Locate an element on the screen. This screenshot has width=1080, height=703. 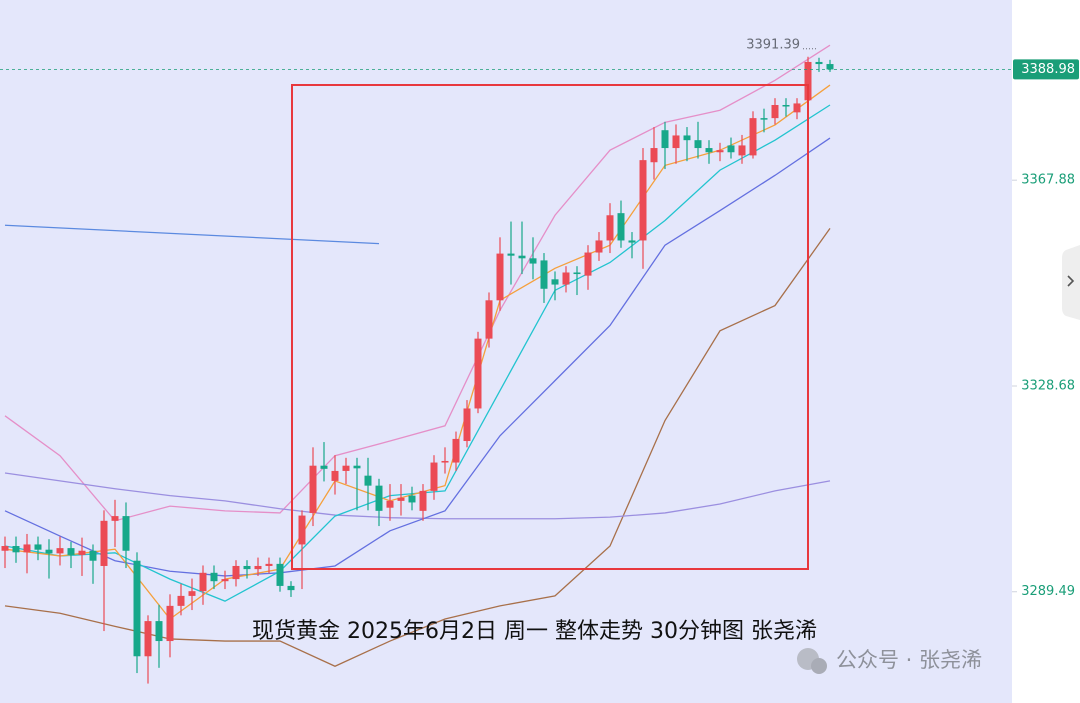
watermark: 公众号 · 张尧浠 is located at coordinates (889, 661).